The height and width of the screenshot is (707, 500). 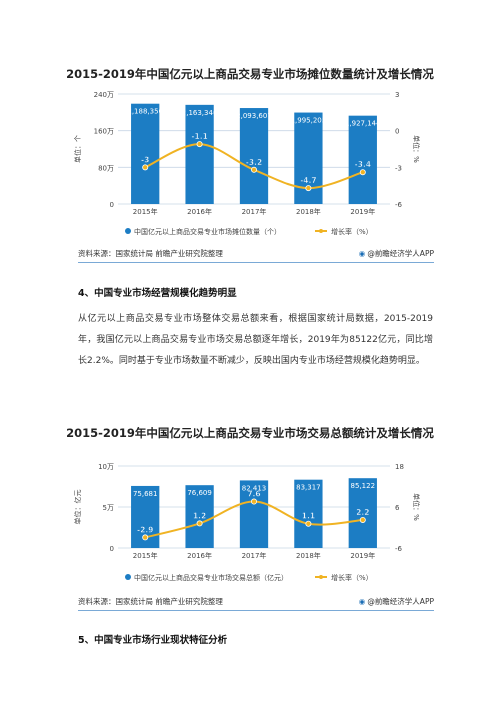 What do you see at coordinates (308, 488) in the screenshot?
I see `chart2-bar-label: 83,317` at bounding box center [308, 488].